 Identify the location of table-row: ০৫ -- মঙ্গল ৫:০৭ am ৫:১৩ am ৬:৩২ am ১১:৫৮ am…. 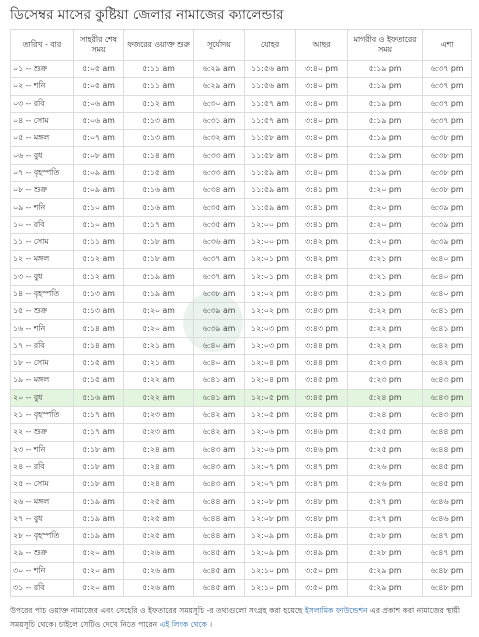
(241, 138).